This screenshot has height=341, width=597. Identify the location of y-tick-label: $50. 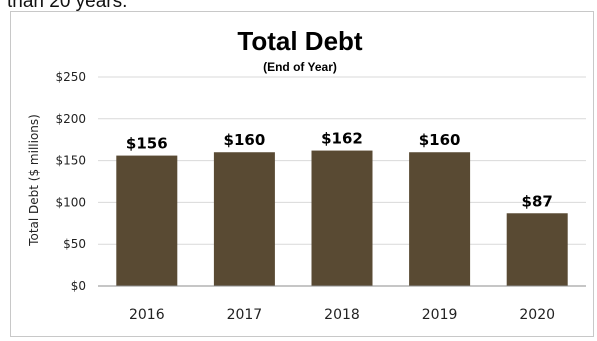
(74, 244).